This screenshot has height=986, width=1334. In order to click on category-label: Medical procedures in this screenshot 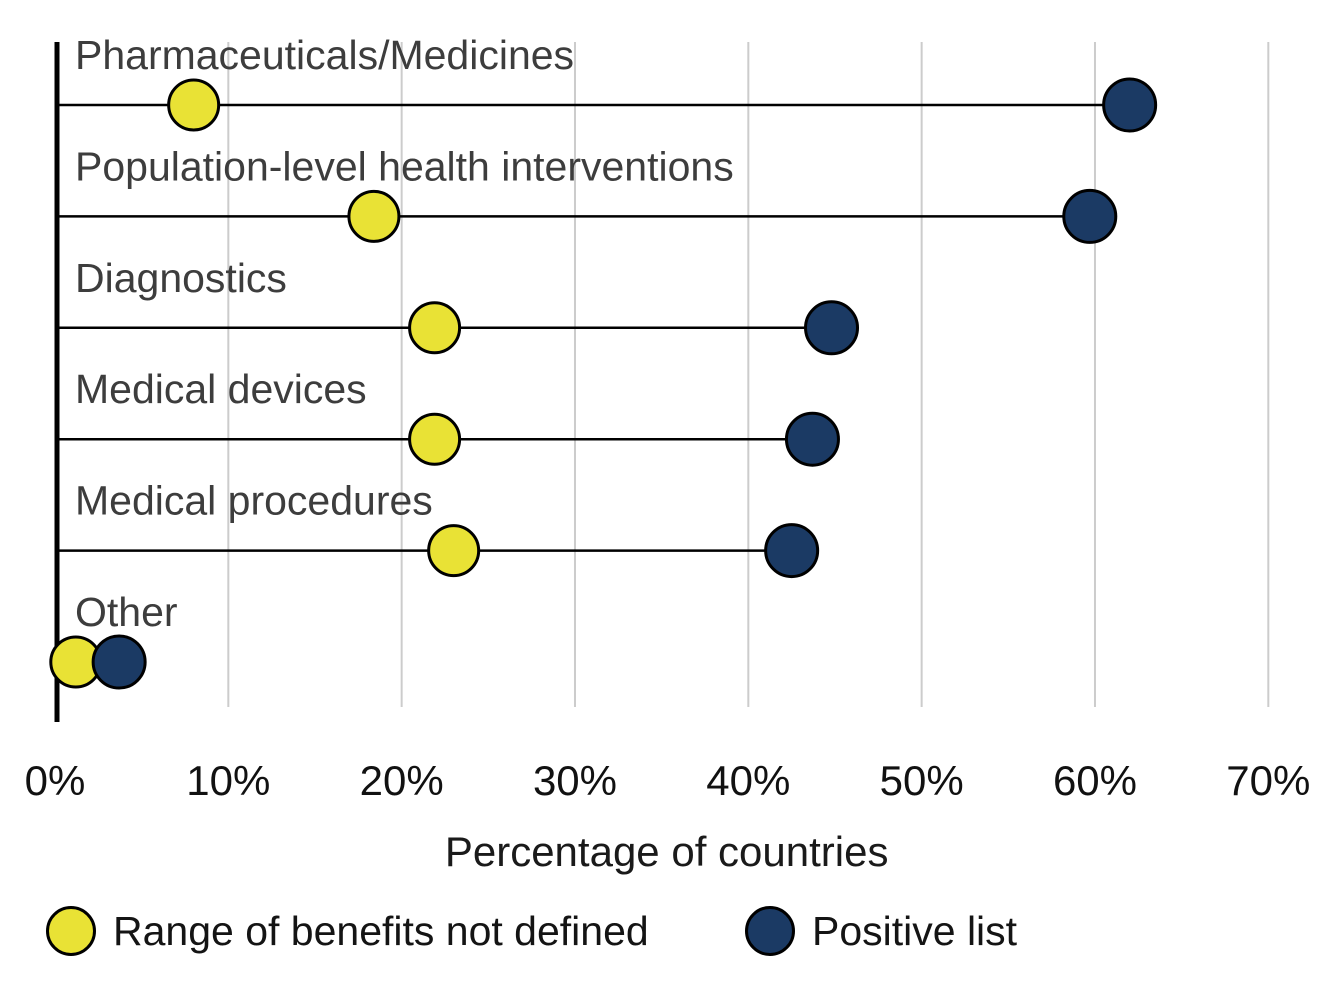, I will do `click(254, 501)`.